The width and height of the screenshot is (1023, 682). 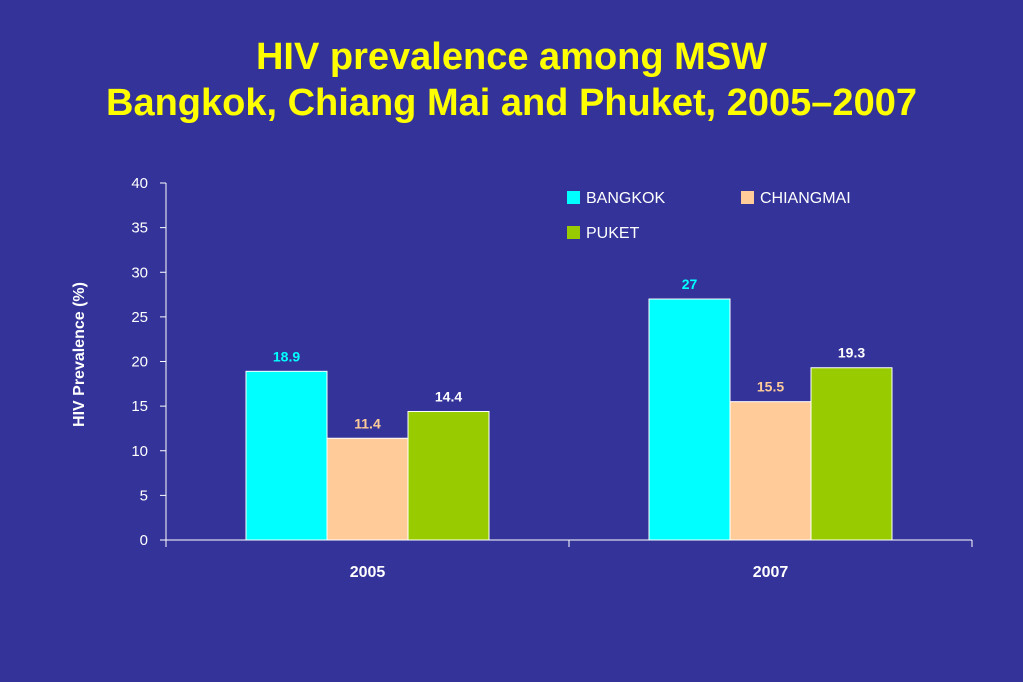 I want to click on data-label-chiangmai-2007: 15.5, so click(x=770, y=387).